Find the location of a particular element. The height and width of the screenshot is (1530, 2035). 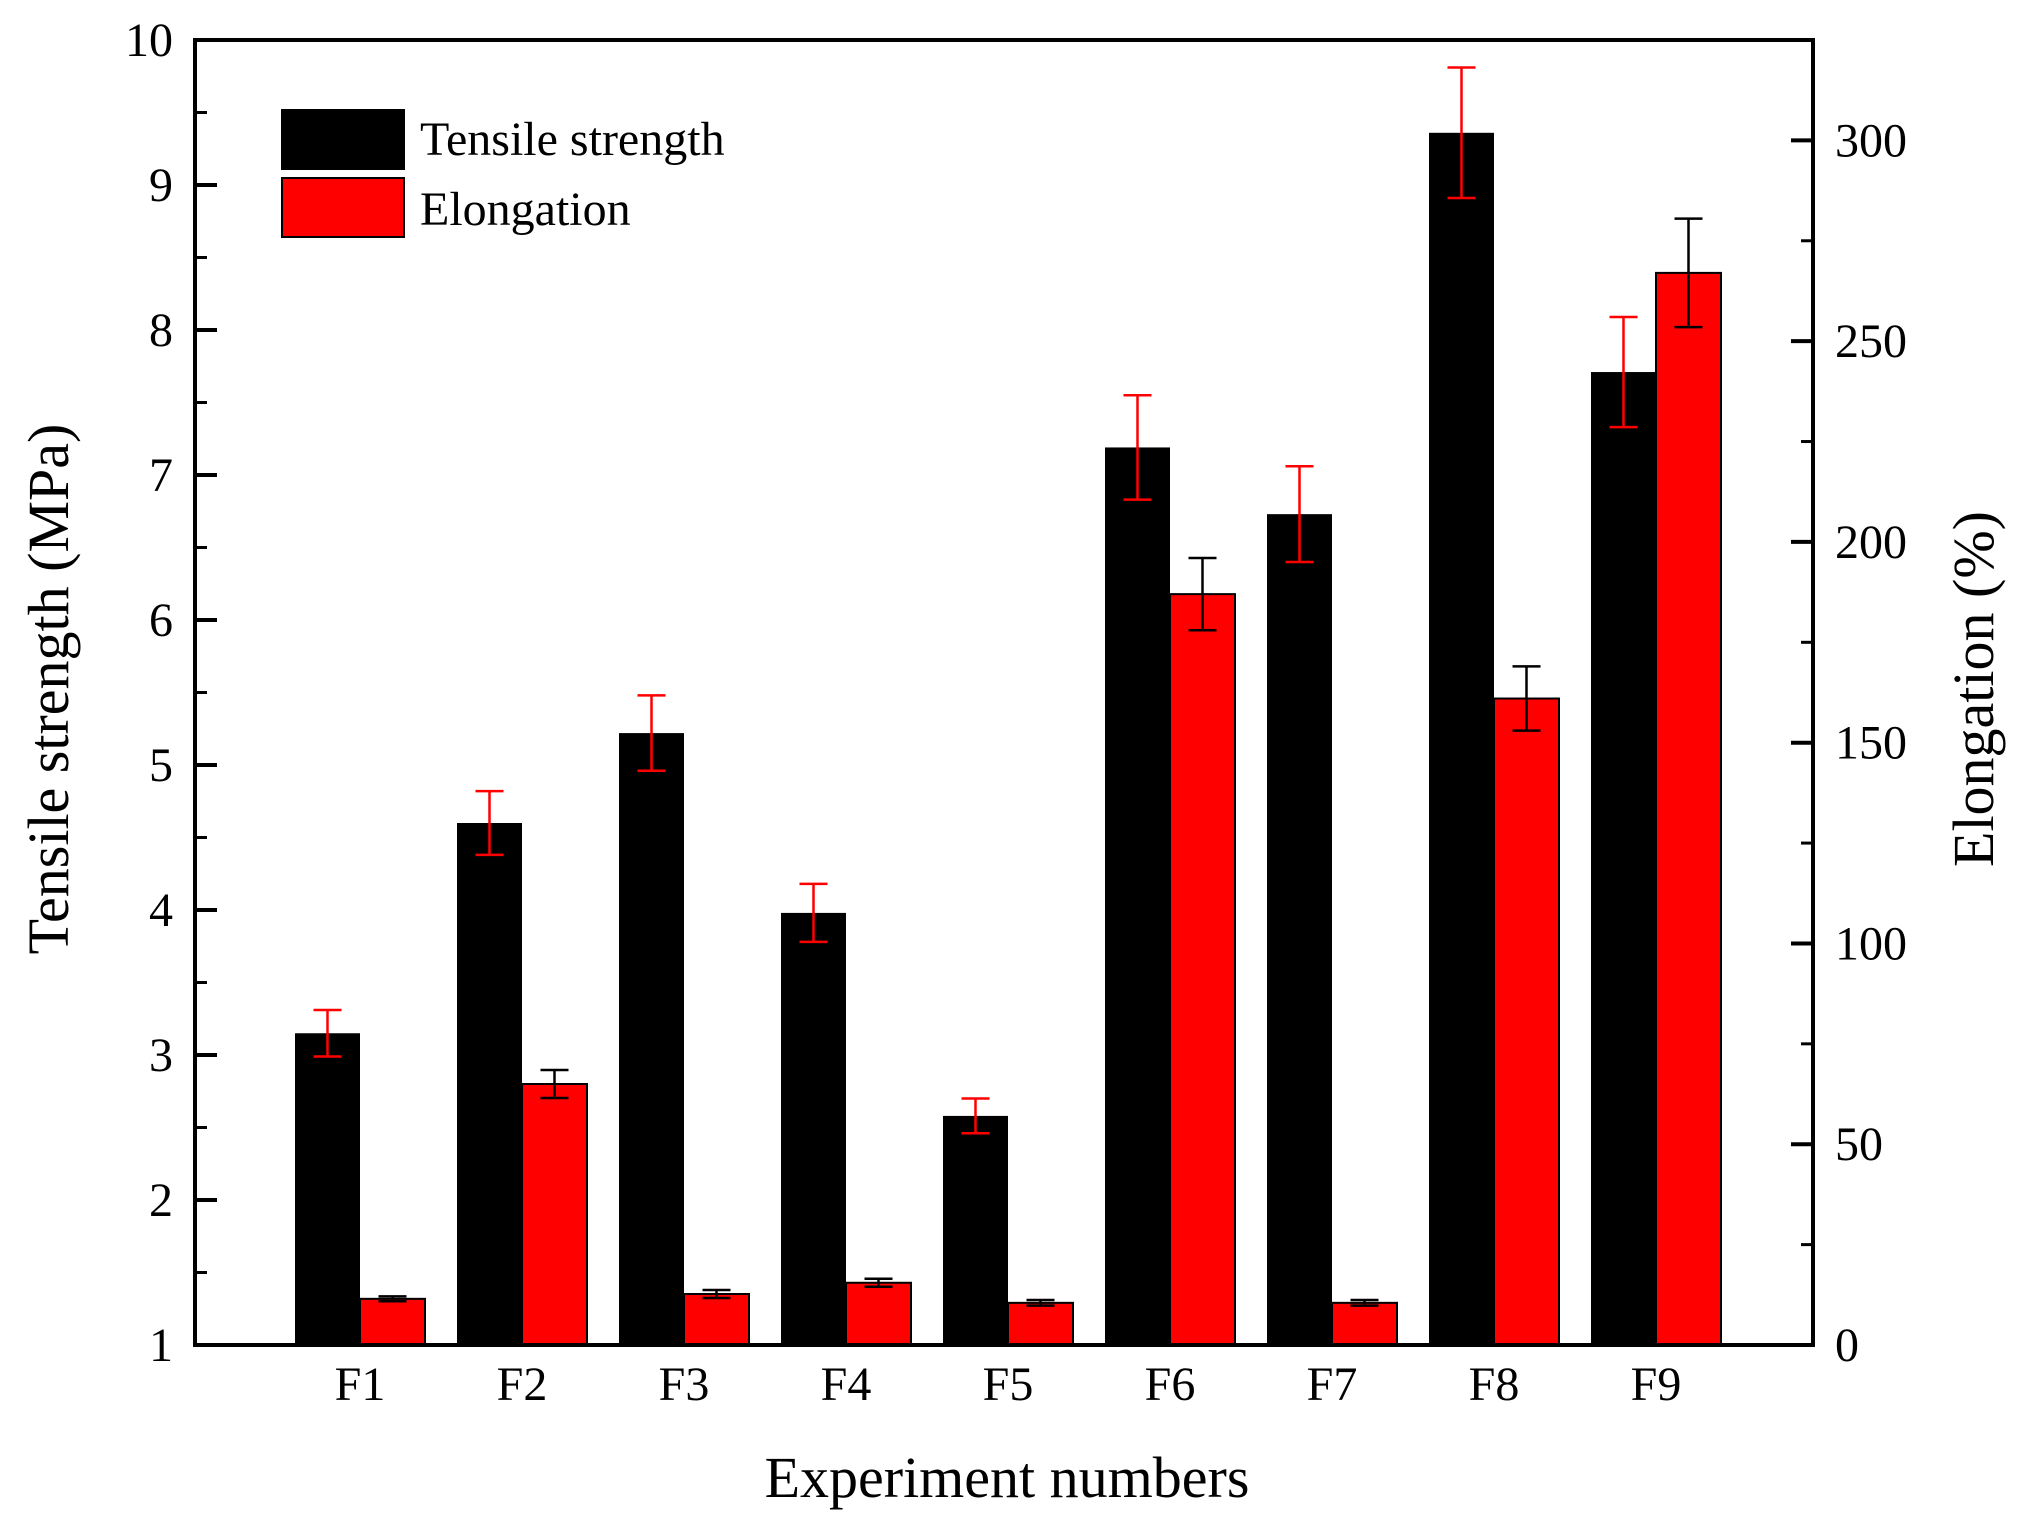

x-tick-label-F6: F6 is located at coordinates (1170, 1384).